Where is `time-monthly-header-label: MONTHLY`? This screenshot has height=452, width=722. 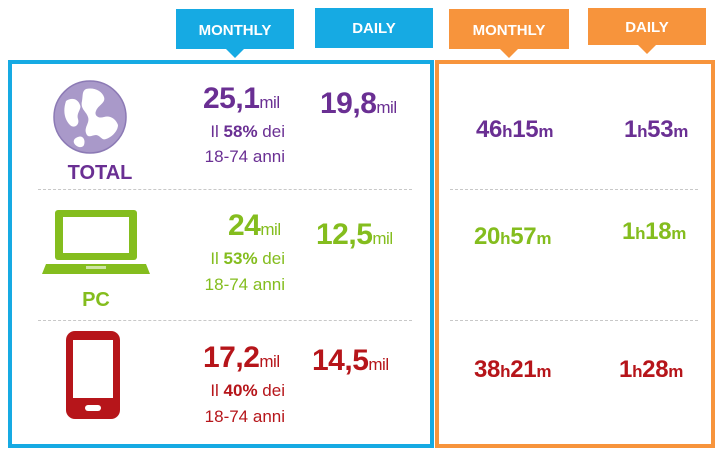 time-monthly-header-label: MONTHLY is located at coordinates (509, 30).